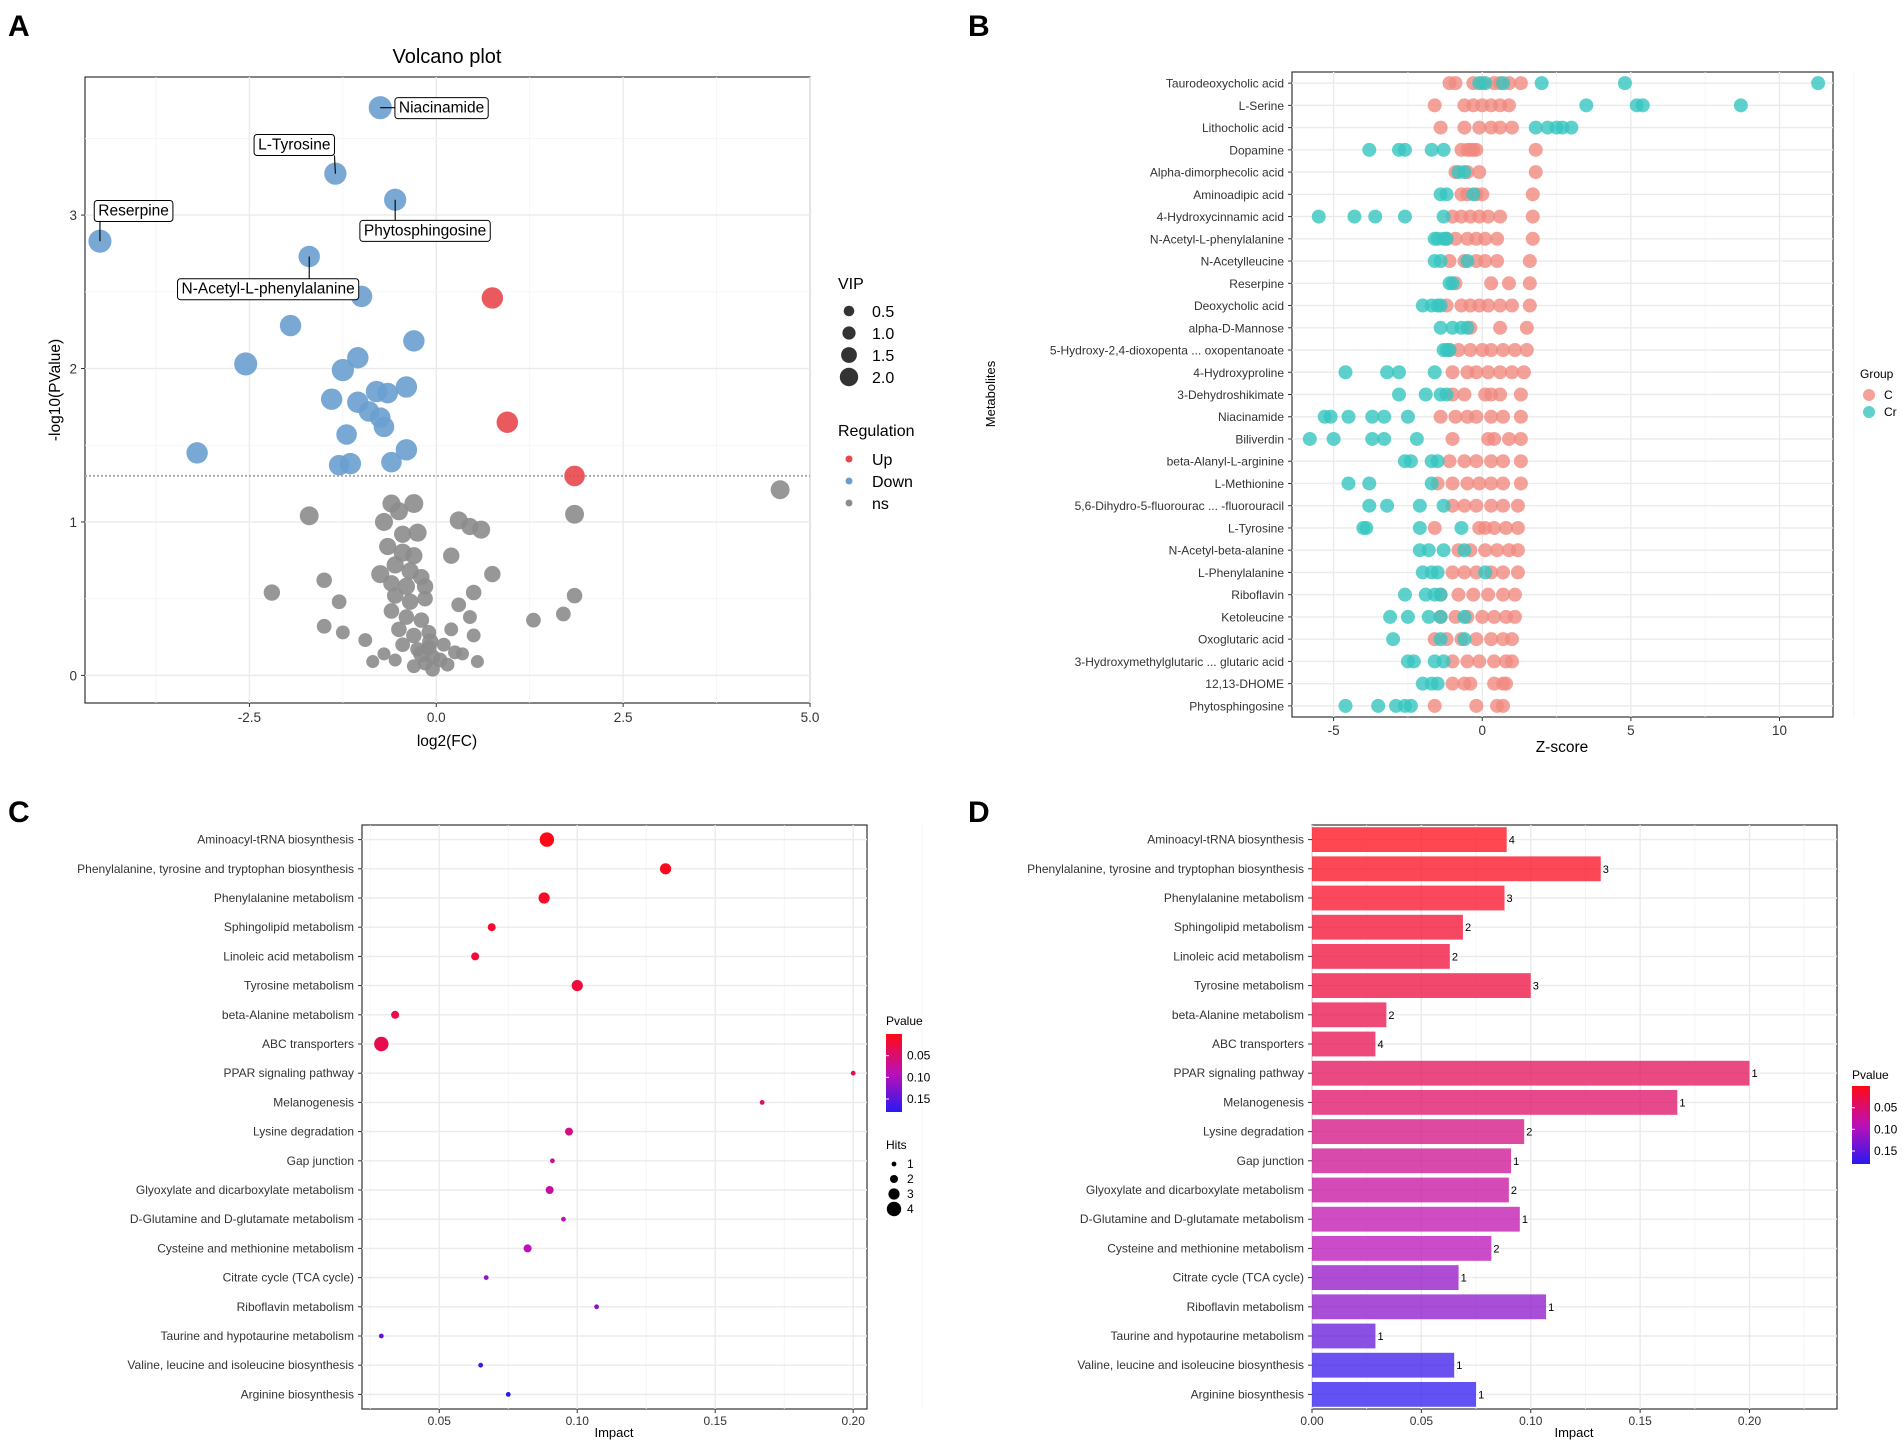 The height and width of the screenshot is (1442, 1902). I want to click on bar-pvalue-tick-label: 0.15, so click(1886, 1151).